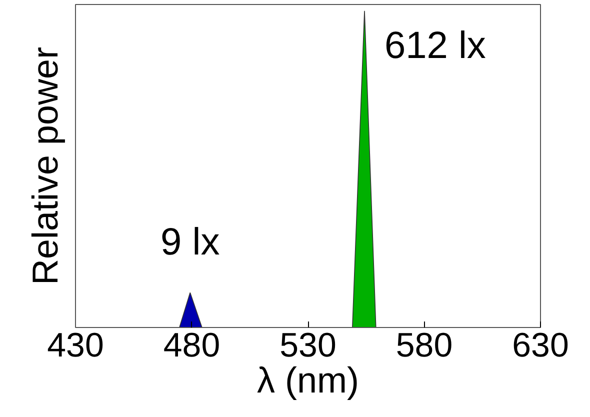 Image resolution: width=590 pixels, height=417 pixels. What do you see at coordinates (424, 345) in the screenshot?
I see `x-tick-label: 580` at bounding box center [424, 345].